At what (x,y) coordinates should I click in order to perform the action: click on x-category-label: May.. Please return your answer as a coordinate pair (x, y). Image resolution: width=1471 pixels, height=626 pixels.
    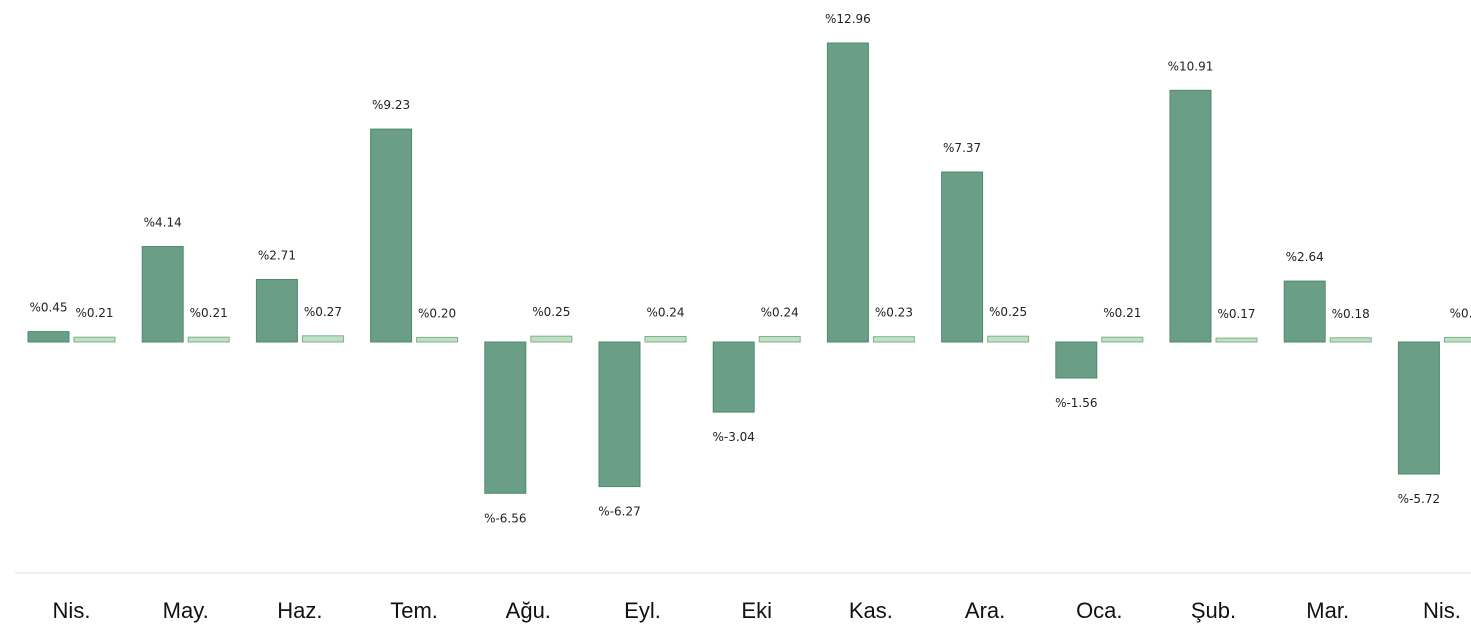
    Looking at the image, I should click on (186, 610).